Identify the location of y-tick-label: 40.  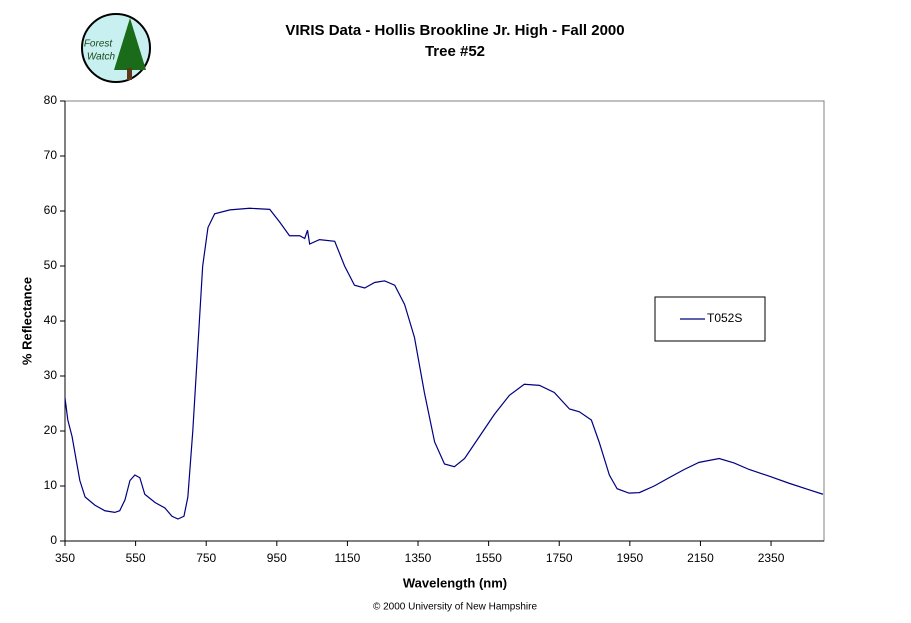
(51, 320).